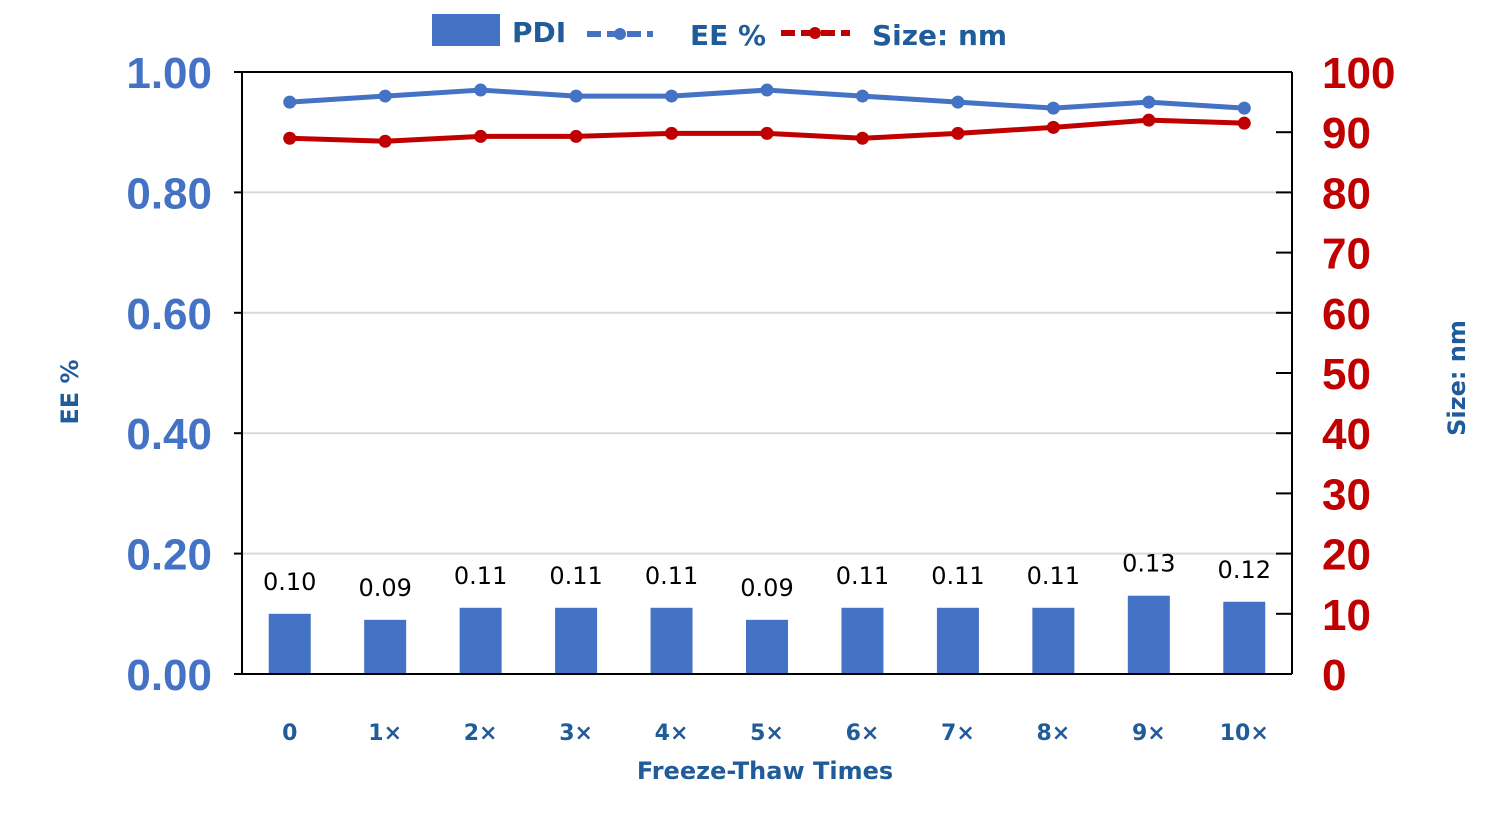  What do you see at coordinates (1346, 314) in the screenshot?
I see `y2-tick-label: 60` at bounding box center [1346, 314].